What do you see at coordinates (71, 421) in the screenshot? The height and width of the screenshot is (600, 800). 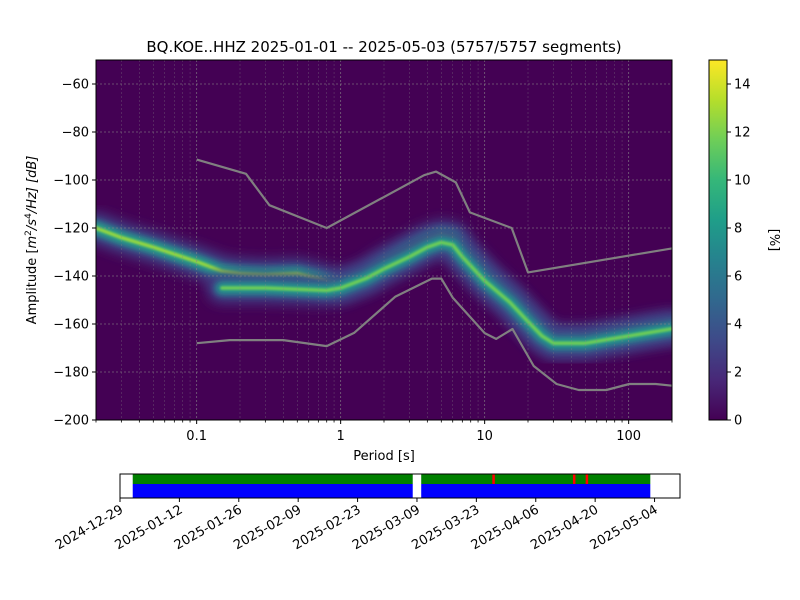 I see `y-tick-label: −200` at bounding box center [71, 421].